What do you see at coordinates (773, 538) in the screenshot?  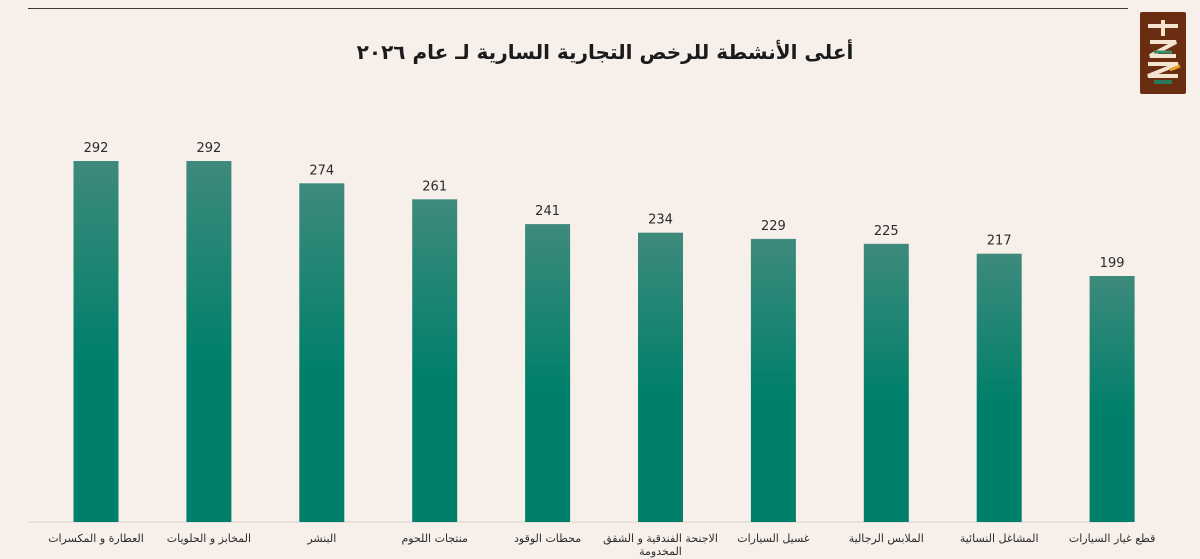 I see `category-label-7: غسيل السيارات` at bounding box center [773, 538].